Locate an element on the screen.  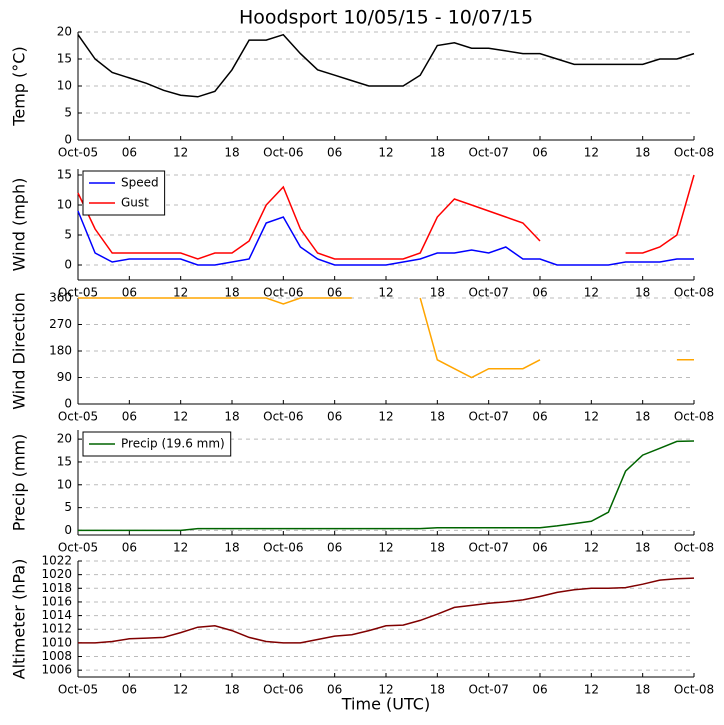
chart-title: Hoodsport 10/05/15 - 10/07/15 is located at coordinates (386, 18).